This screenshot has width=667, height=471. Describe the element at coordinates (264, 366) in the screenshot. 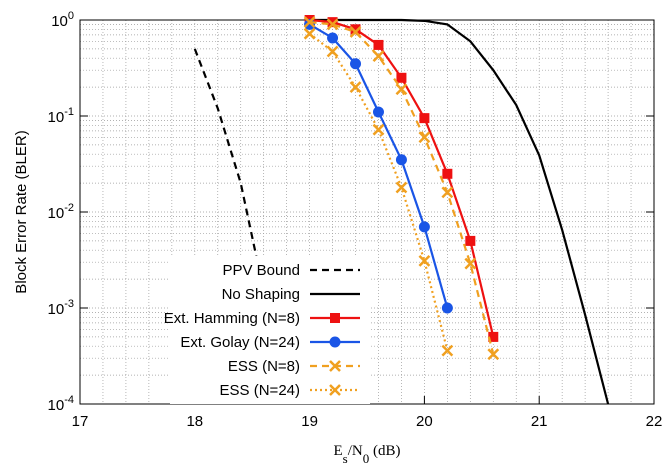

I see `legend-label: ESS (N=8)` at that location.